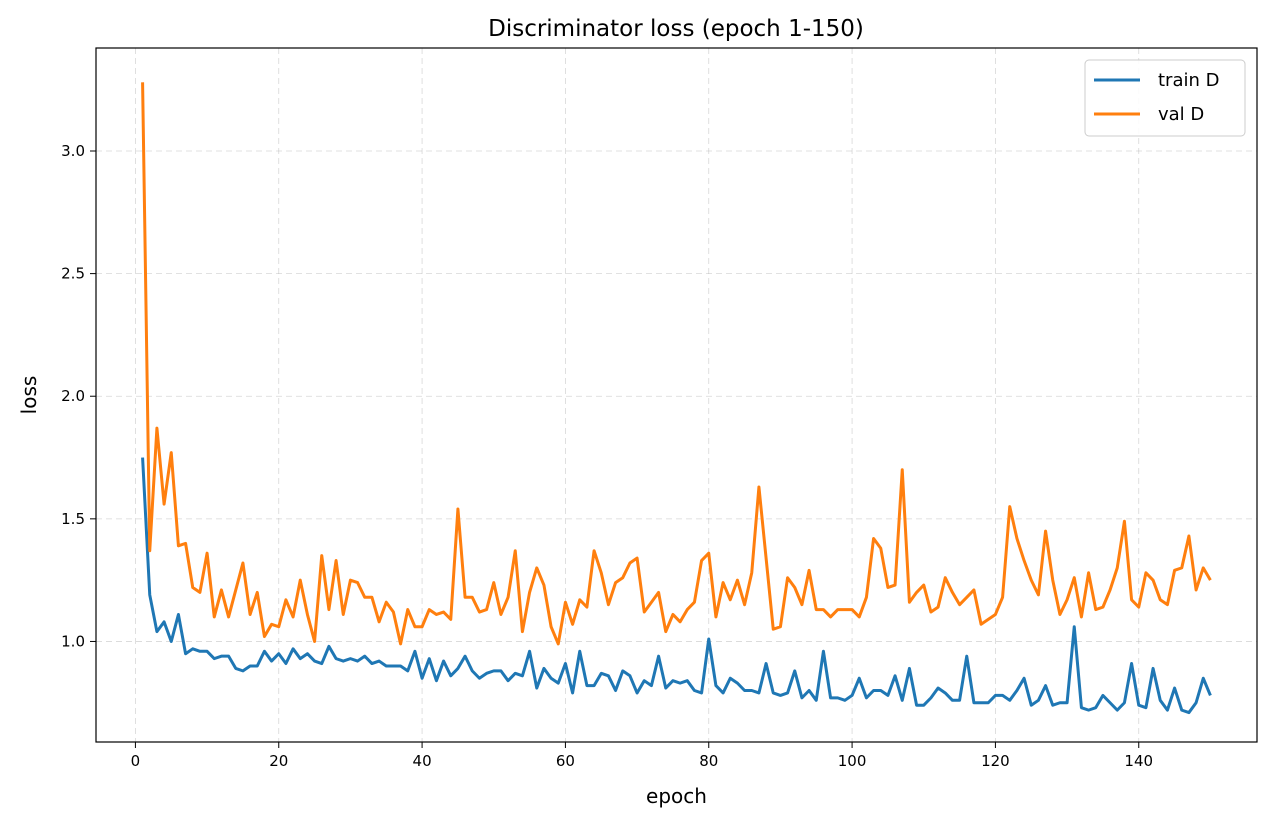 The image size is (1272, 824). Describe the element at coordinates (29, 395) in the screenshot. I see `y-axis-label: loss` at that location.